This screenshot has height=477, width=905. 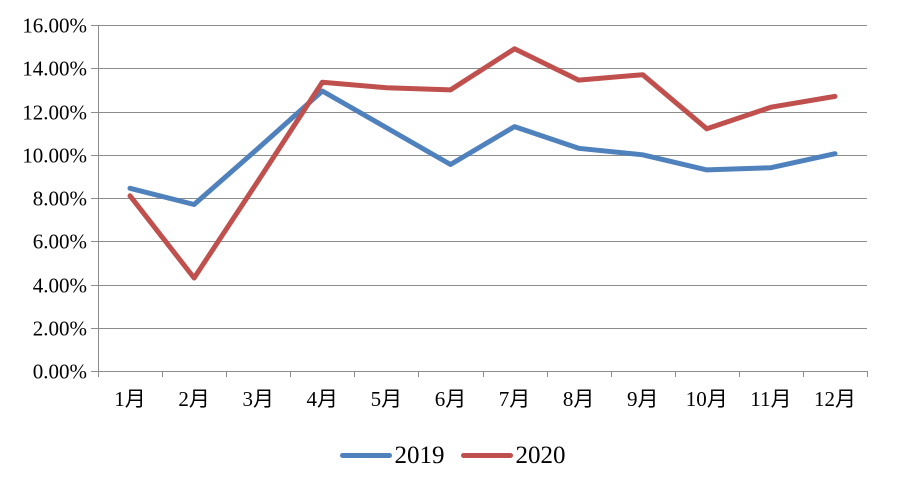 I want to click on legend-swatch-2020, so click(x=486, y=455).